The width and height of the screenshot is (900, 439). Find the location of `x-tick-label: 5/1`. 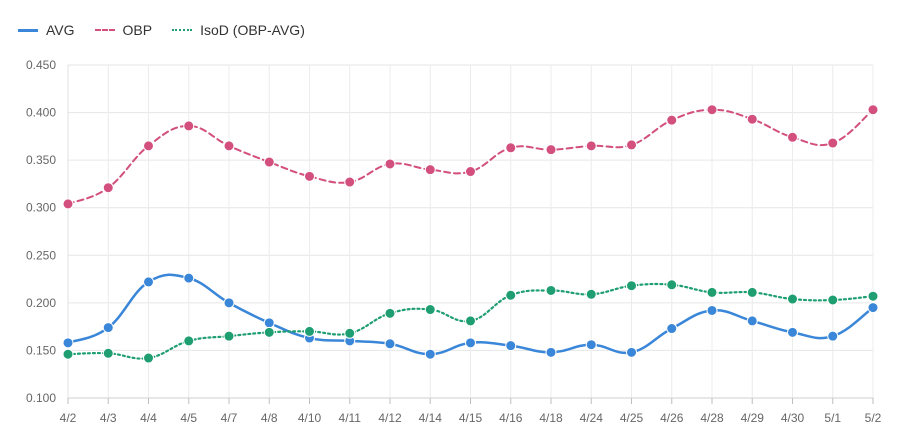

x-tick-label: 5/1 is located at coordinates (832, 418).